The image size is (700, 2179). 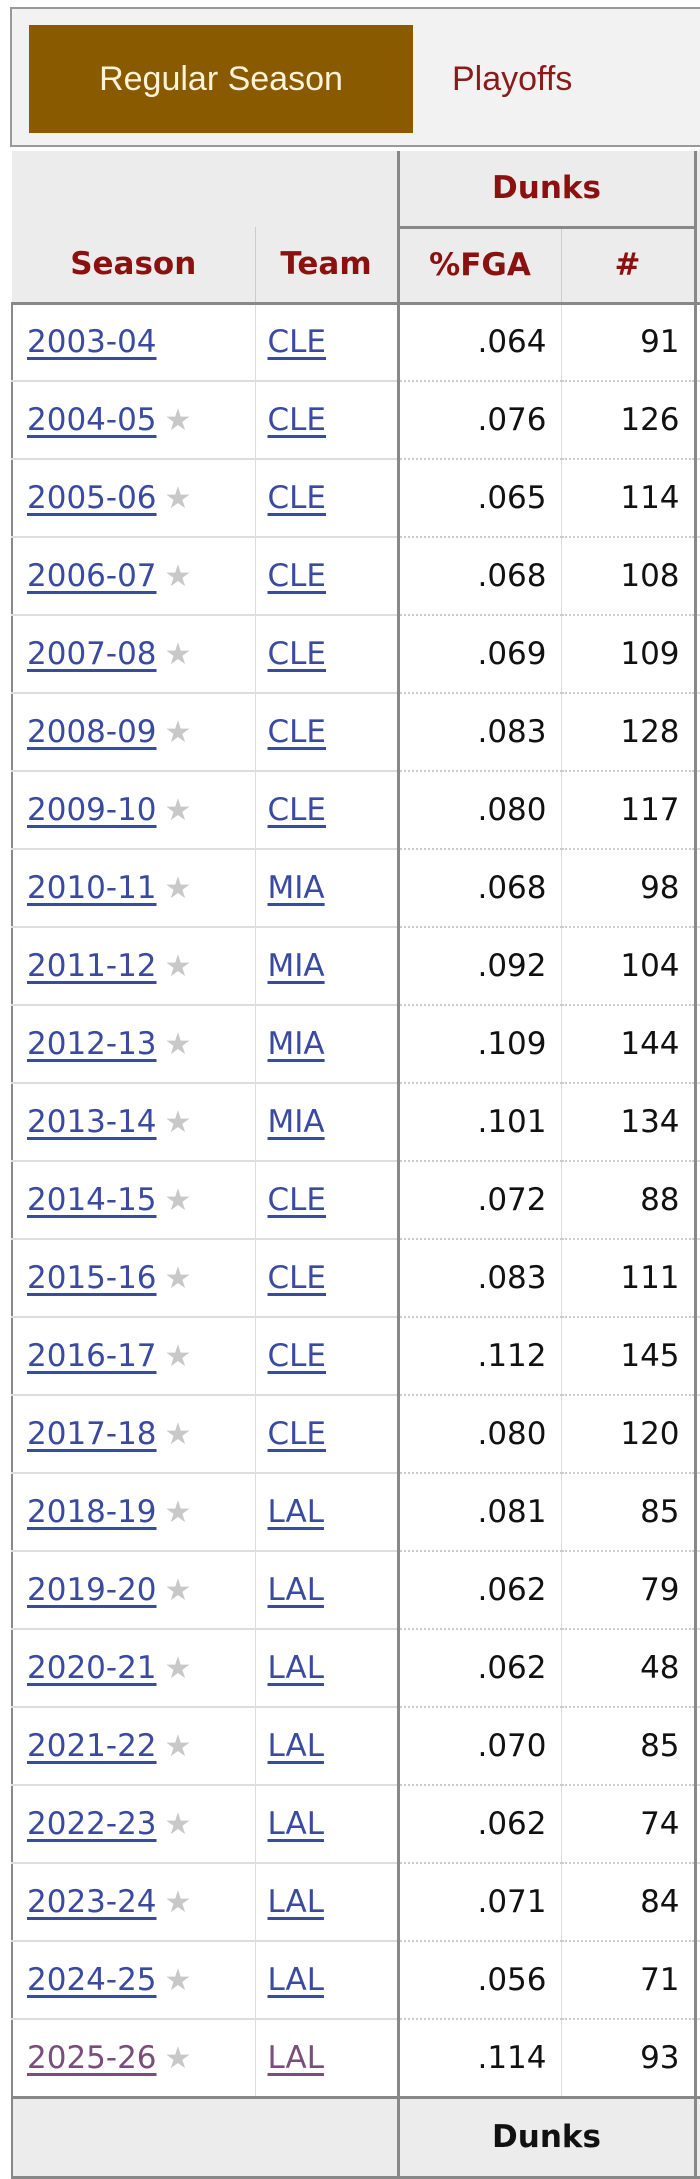 I want to click on season-link: 2020-21, so click(x=92, y=1668).